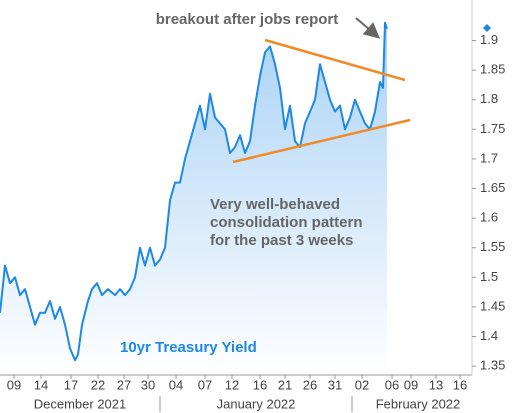  I want to click on x-tick-label: 06, so click(392, 384).